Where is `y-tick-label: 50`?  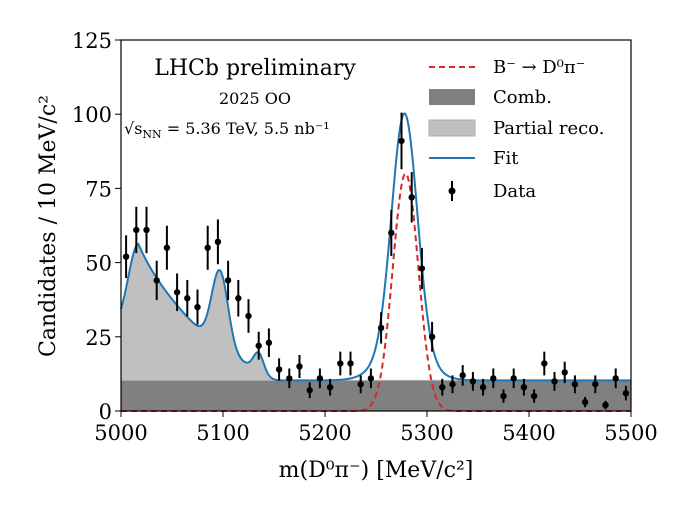 y-tick-label: 50 is located at coordinates (98, 264).